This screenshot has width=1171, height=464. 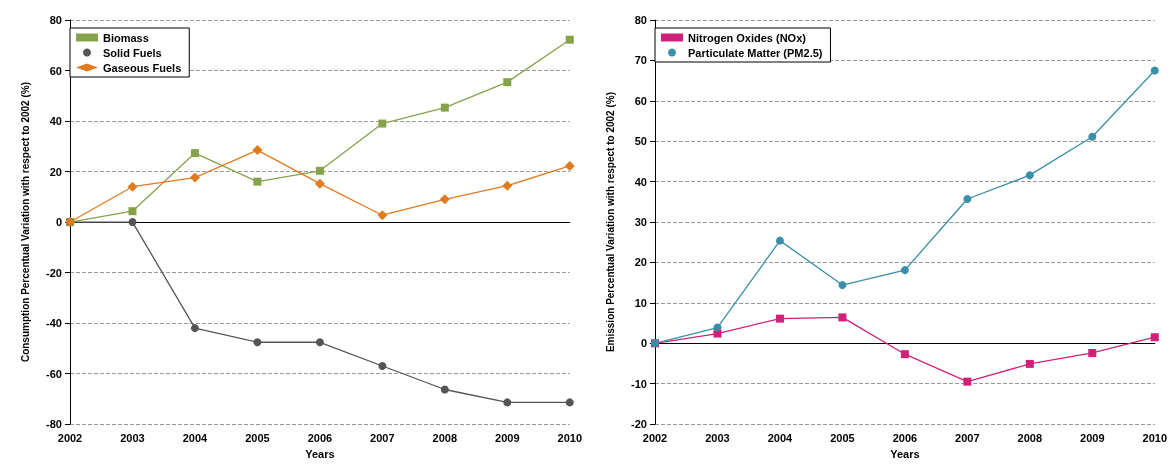 I want to click on y-axis-title: Emission Percentual Variation with respect to 2002 (%), so click(x=610, y=222).